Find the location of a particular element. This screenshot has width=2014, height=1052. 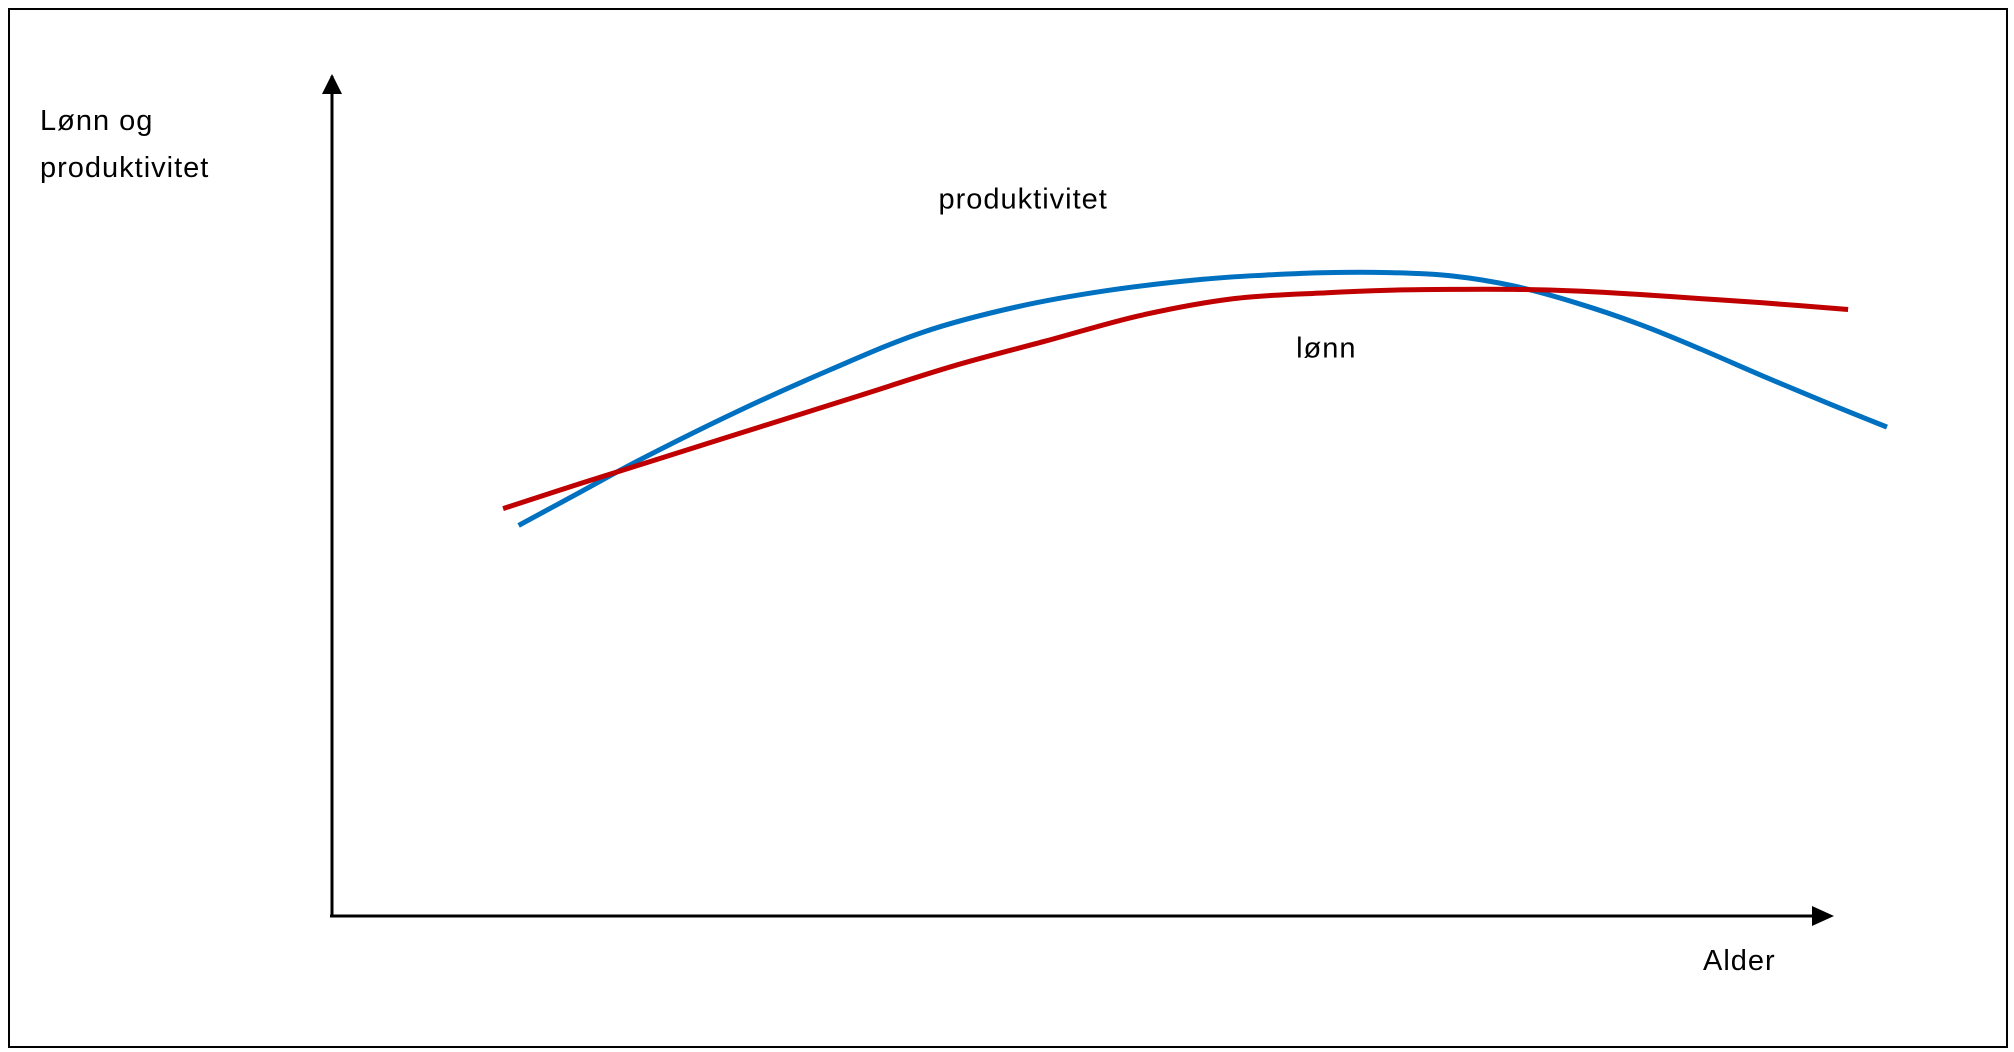

x-axis-arrow is located at coordinates (1823, 916).